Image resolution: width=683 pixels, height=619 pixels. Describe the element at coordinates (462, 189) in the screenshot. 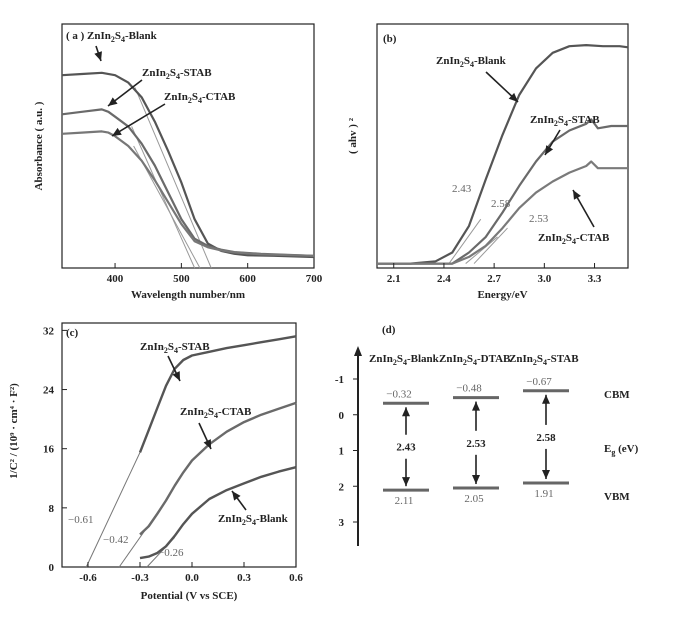

I see `bandgap-label: 2.43` at that location.